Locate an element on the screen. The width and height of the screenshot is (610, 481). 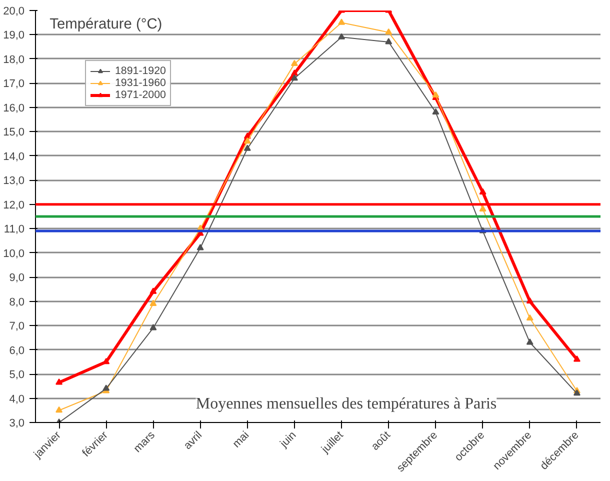
y-tick-label: 20,0 is located at coordinates (14, 12).